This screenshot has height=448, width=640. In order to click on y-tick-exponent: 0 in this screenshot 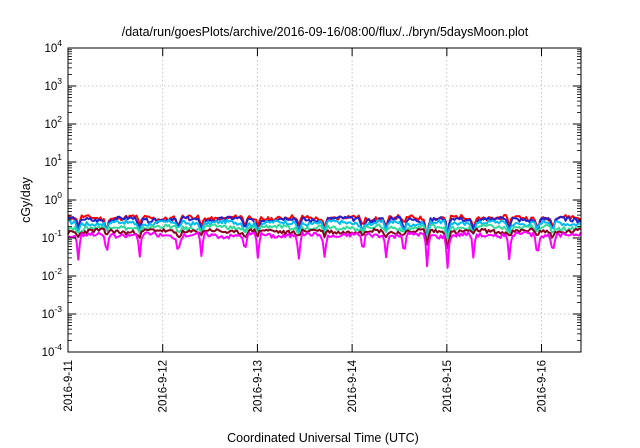, I will do `click(59, 195)`.